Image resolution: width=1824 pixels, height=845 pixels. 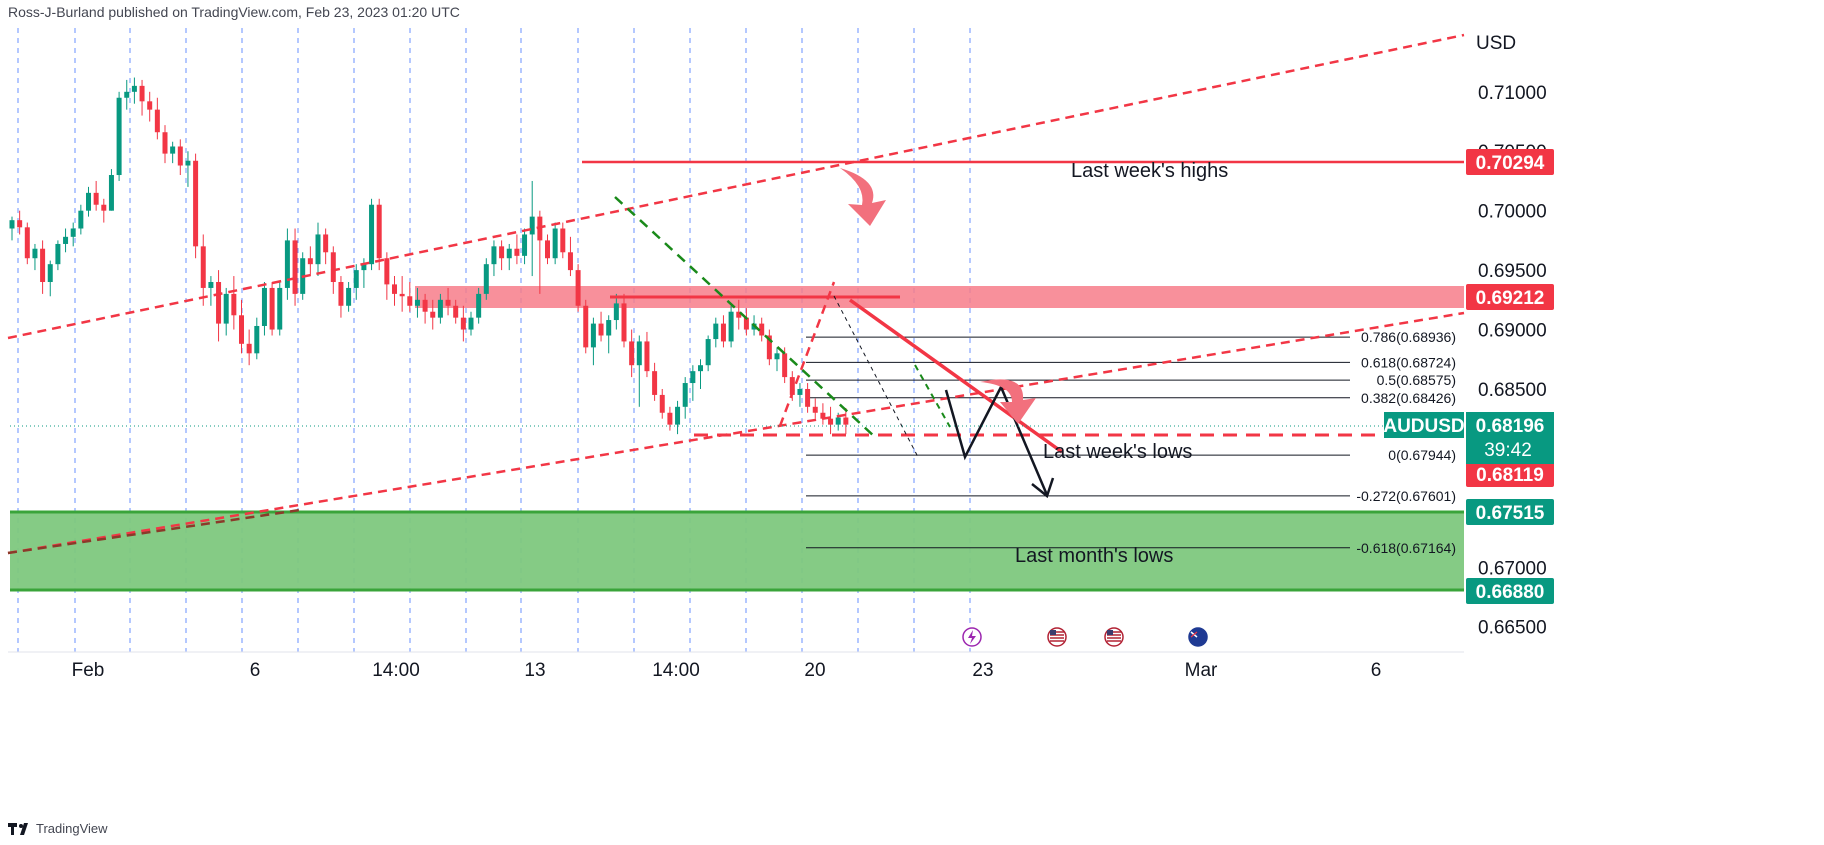 I want to click on price-tick: 0.70000, so click(x=1512, y=212).